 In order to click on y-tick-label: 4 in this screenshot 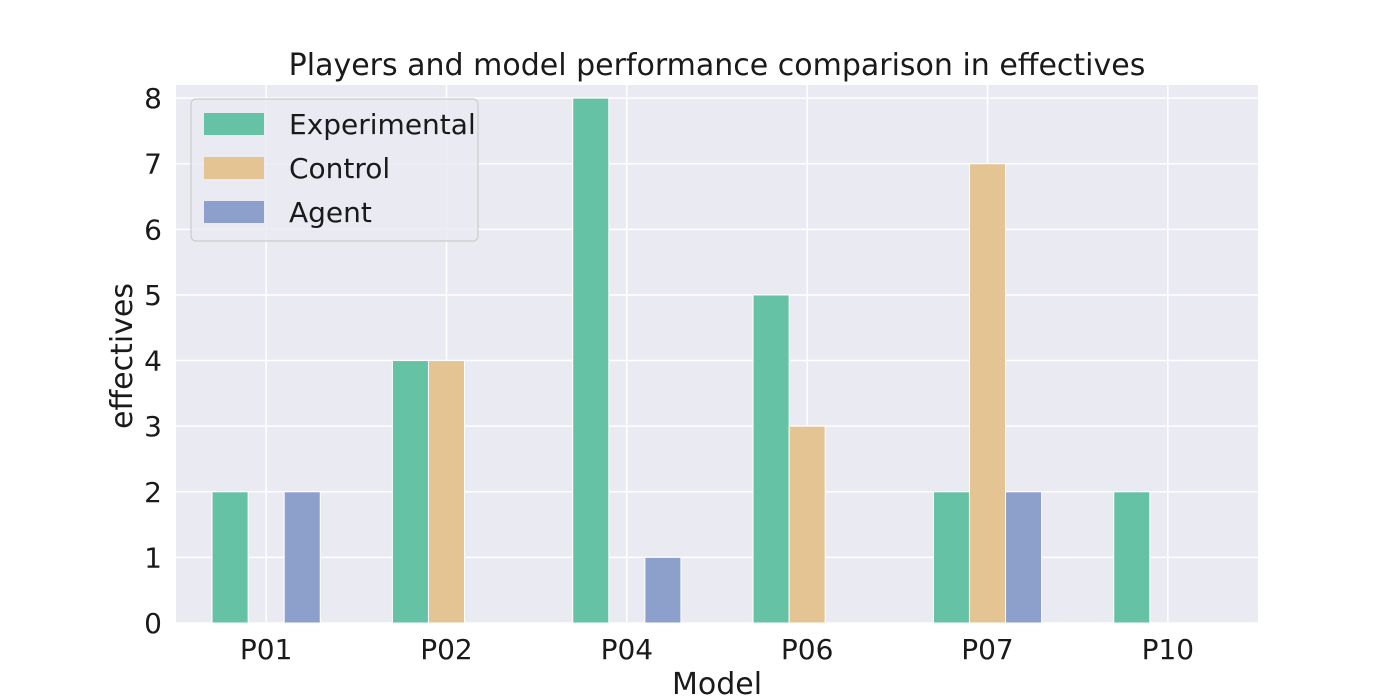, I will do `click(153, 361)`.